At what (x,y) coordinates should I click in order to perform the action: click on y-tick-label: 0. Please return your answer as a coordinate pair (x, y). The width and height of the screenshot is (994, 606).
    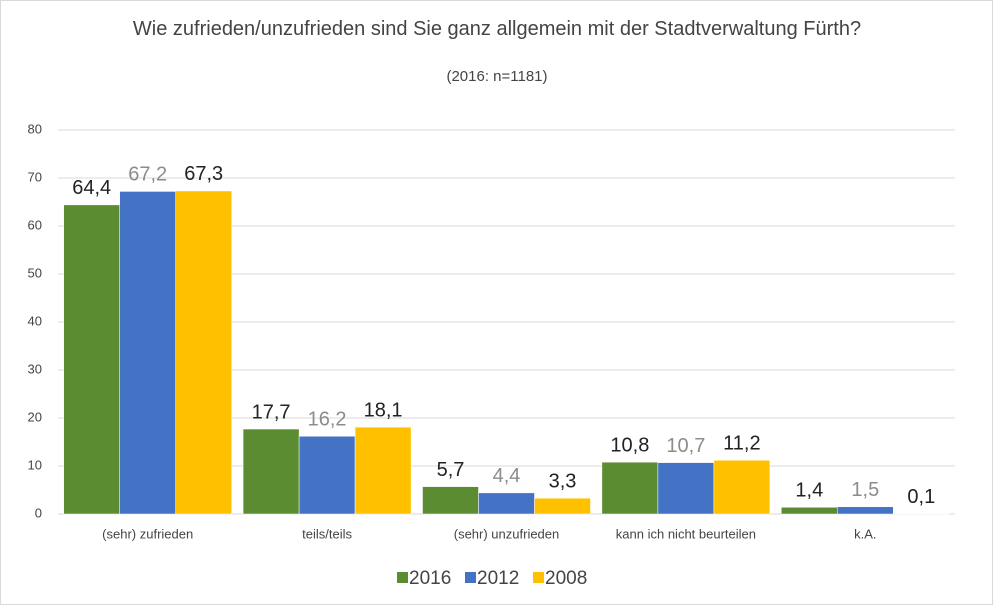
    Looking at the image, I should click on (38, 512).